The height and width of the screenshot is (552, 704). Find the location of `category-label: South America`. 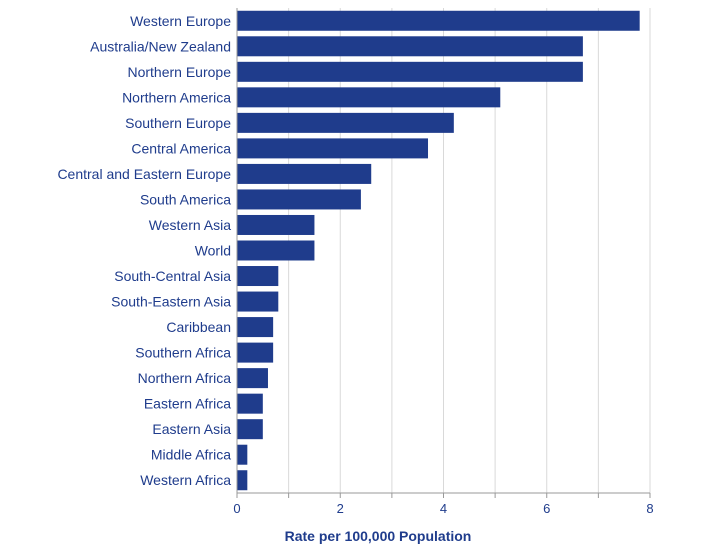

category-label: South America is located at coordinates (185, 199).